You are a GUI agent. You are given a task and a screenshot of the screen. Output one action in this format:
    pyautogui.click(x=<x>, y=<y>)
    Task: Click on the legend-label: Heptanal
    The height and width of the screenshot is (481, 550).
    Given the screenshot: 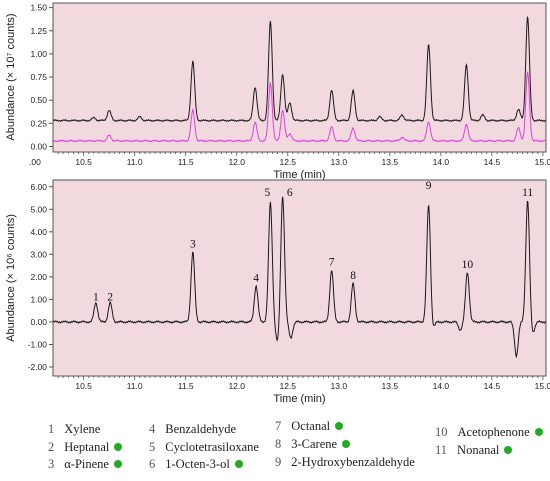 What is the action you would take?
    pyautogui.click(x=87, y=447)
    